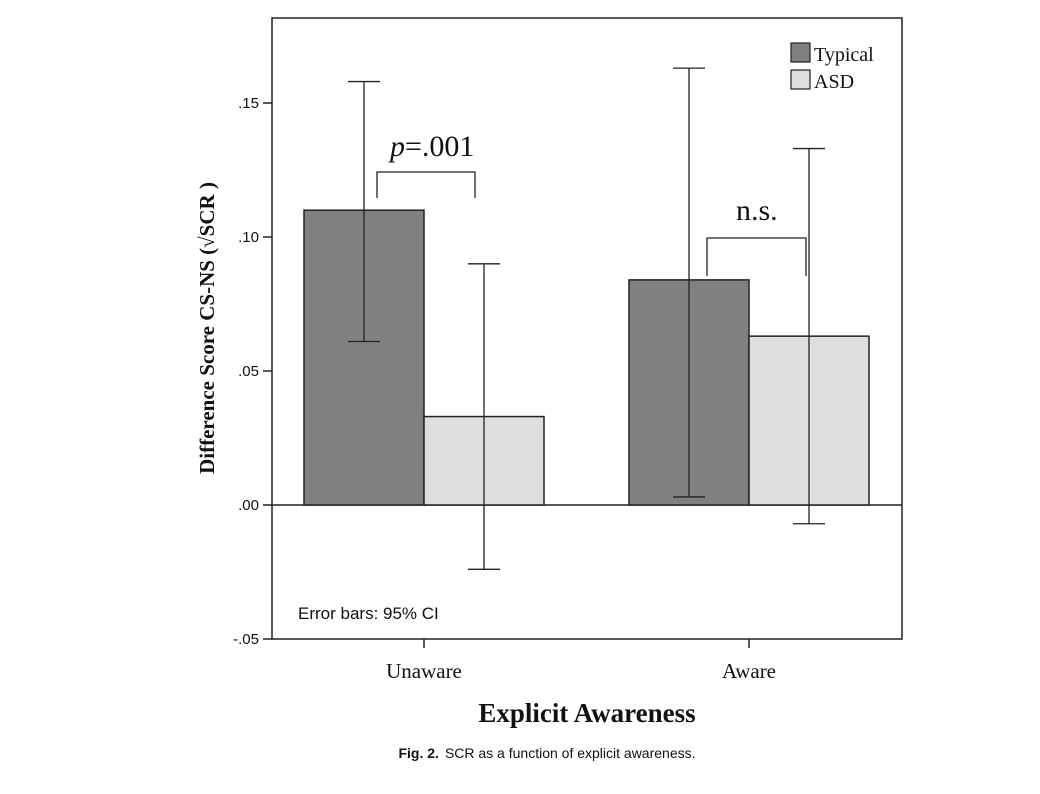 This screenshot has width=1040, height=794. I want to click on y-tick-label: .05, so click(248, 371).